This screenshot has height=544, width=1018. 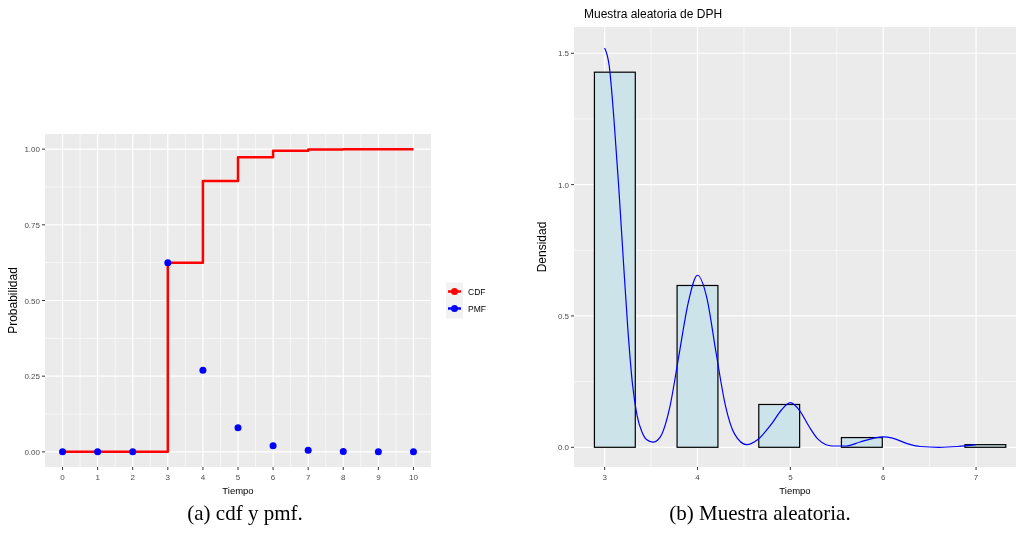 I want to click on chart-title: Muestra aleatoria de DPH, so click(x=653, y=14).